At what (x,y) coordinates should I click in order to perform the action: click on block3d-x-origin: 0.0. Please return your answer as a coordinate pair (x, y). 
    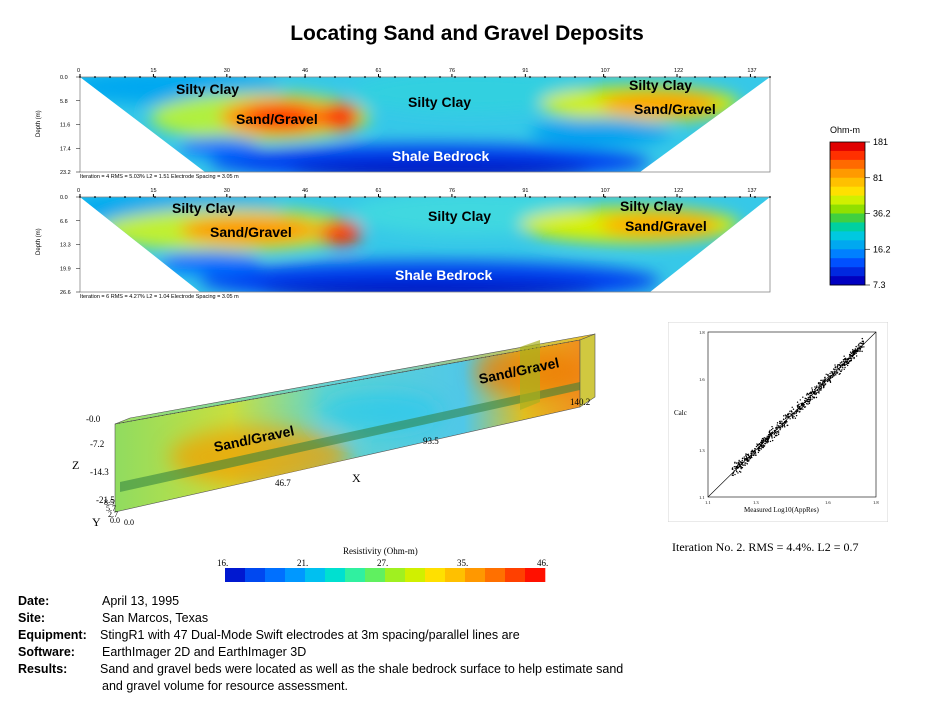
    Looking at the image, I should click on (129, 522).